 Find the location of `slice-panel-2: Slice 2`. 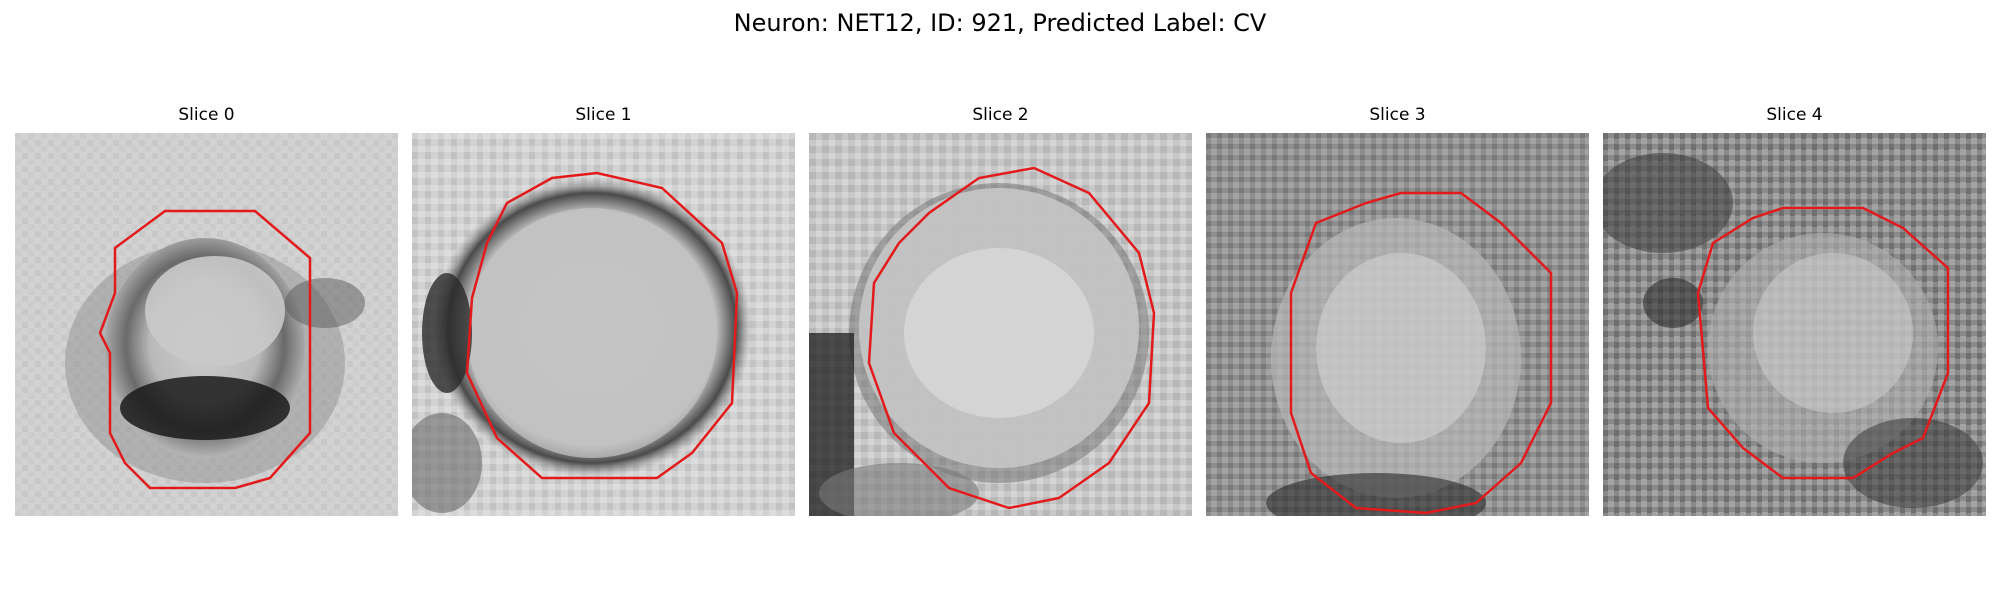

slice-panel-2: Slice 2 is located at coordinates (1000, 310).